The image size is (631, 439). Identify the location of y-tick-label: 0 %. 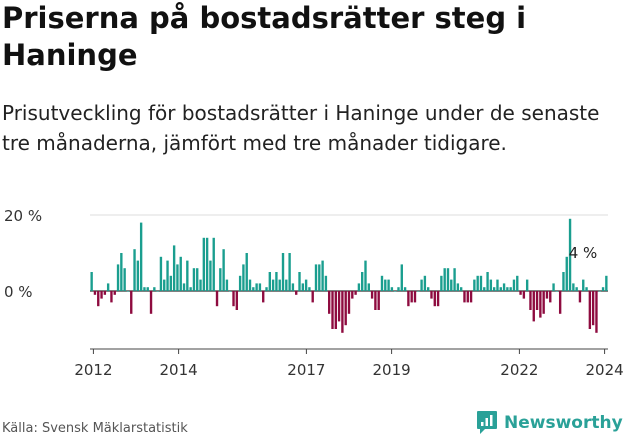
(18, 292).